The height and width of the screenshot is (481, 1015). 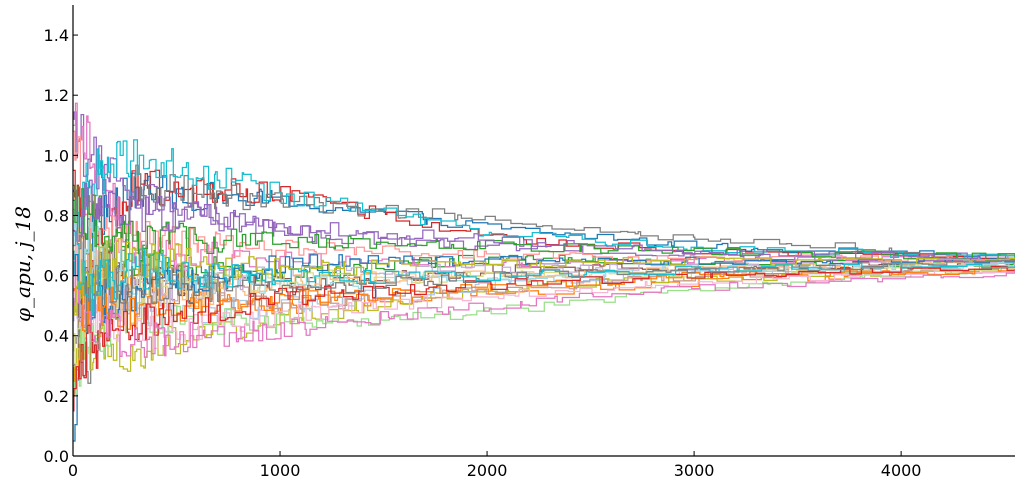 I want to click on y-tick-label: 0.8, so click(x=56, y=215).